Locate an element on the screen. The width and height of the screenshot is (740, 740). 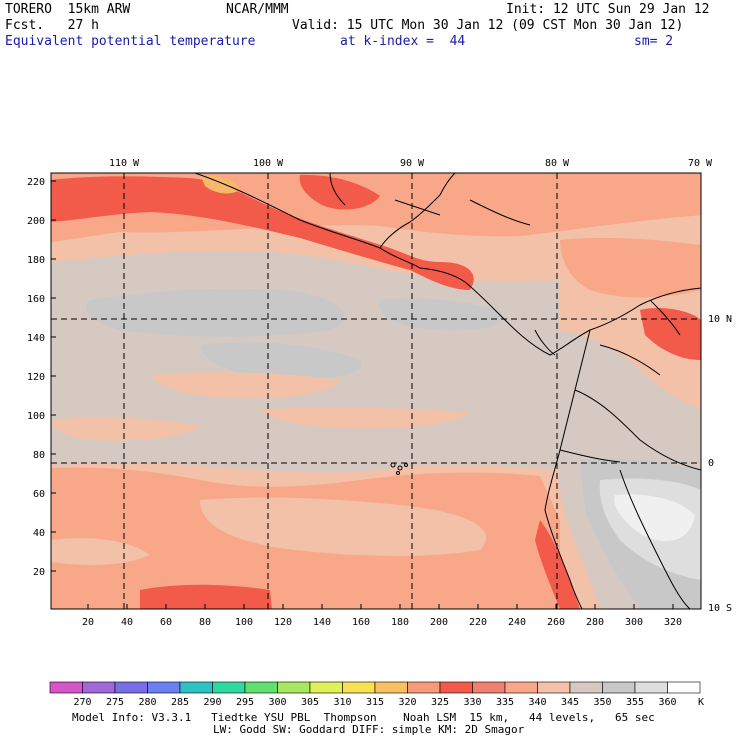
lat-label-10n: 10 N is located at coordinates (720, 319).